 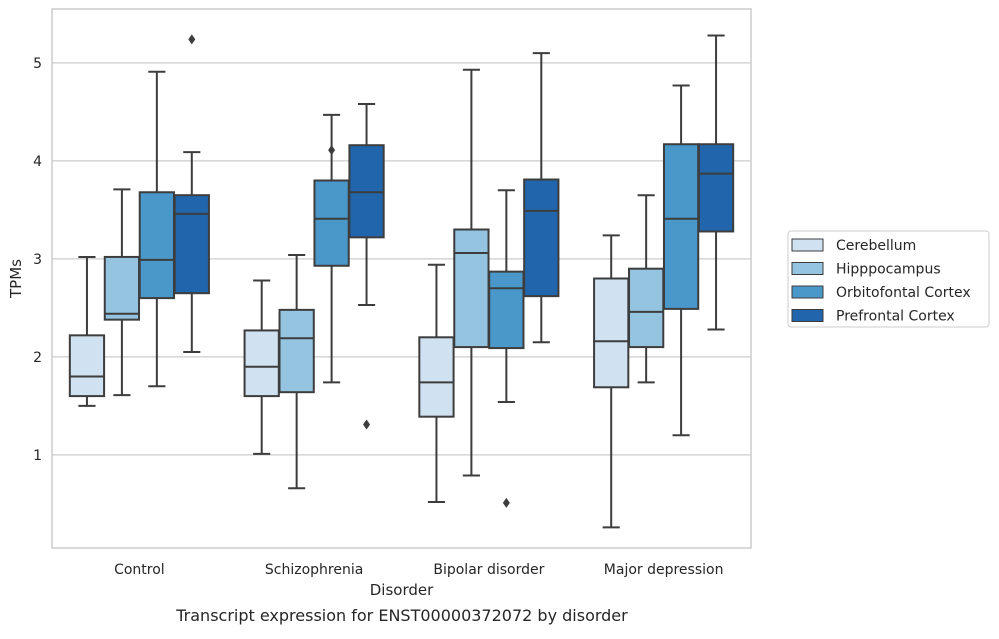 What do you see at coordinates (37, 260) in the screenshot?
I see `y-tick-label: 3` at bounding box center [37, 260].